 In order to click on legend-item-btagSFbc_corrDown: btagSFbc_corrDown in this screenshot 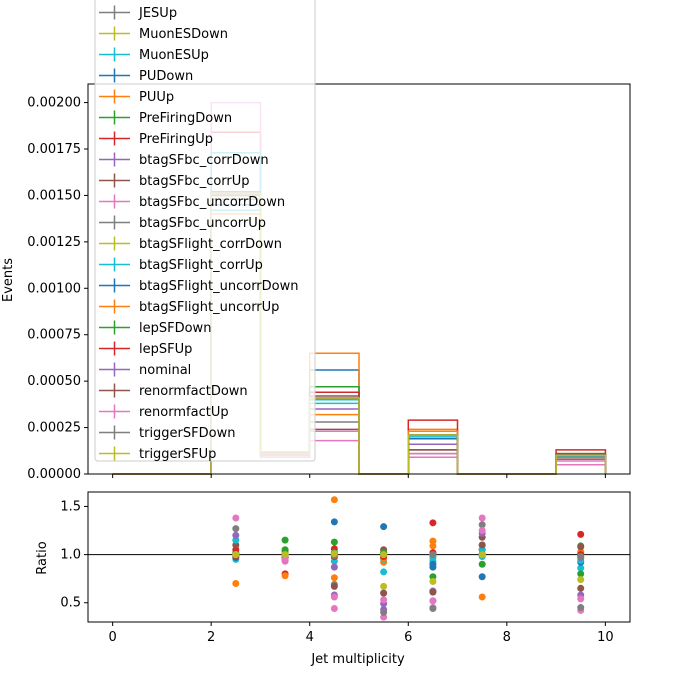, I will do `click(184, 160)`.